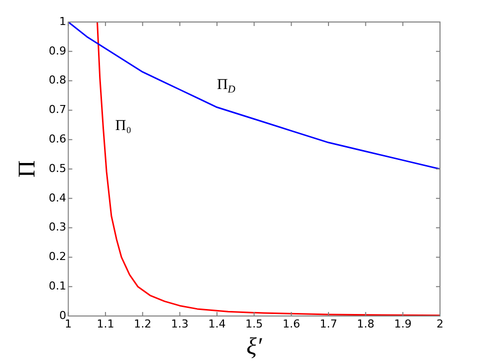 Image resolution: width=485 pixels, height=362 pixels. What do you see at coordinates (254, 347) in the screenshot?
I see `x-axis-title: ξ′` at bounding box center [254, 347].